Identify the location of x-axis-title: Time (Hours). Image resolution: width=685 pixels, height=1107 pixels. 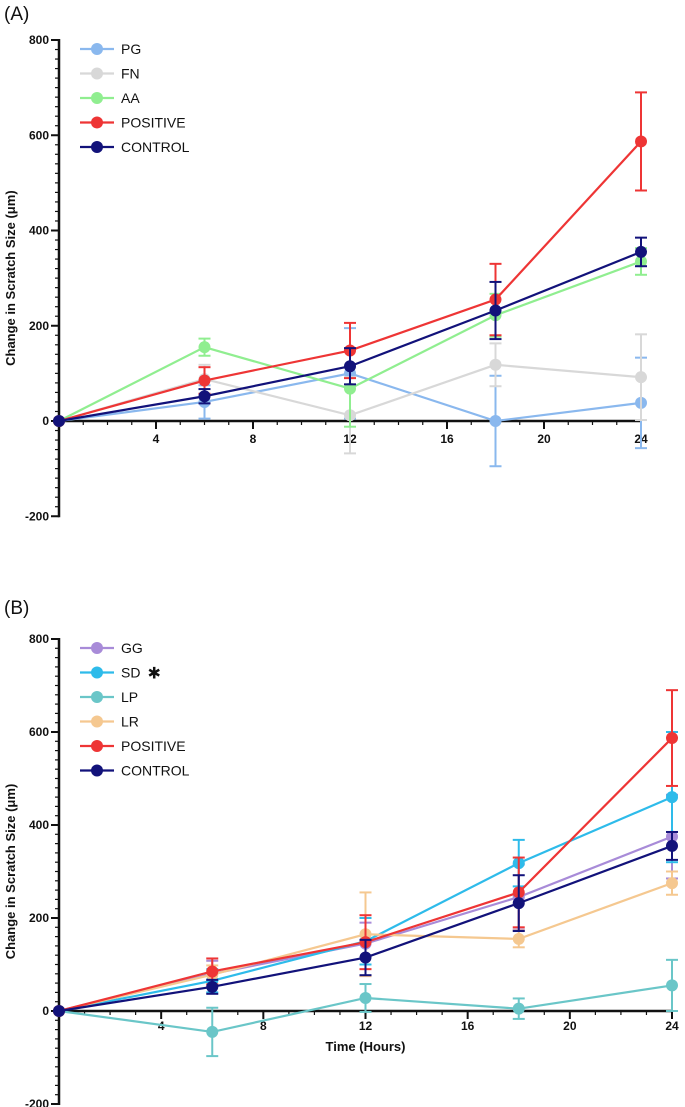
(366, 1046).